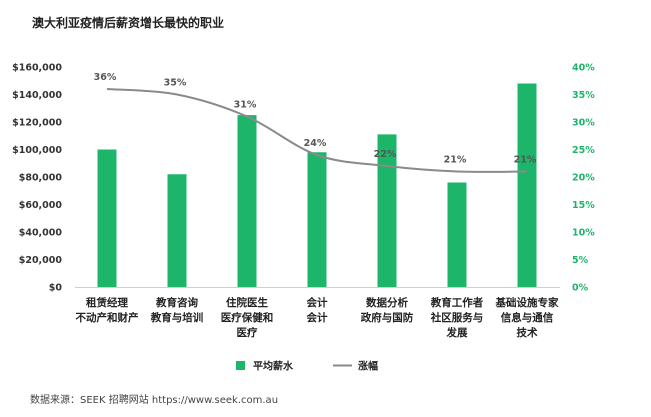 The image size is (651, 417). Describe the element at coordinates (37, 68) in the screenshot. I see `y-left-tick-label: $160,000` at that location.